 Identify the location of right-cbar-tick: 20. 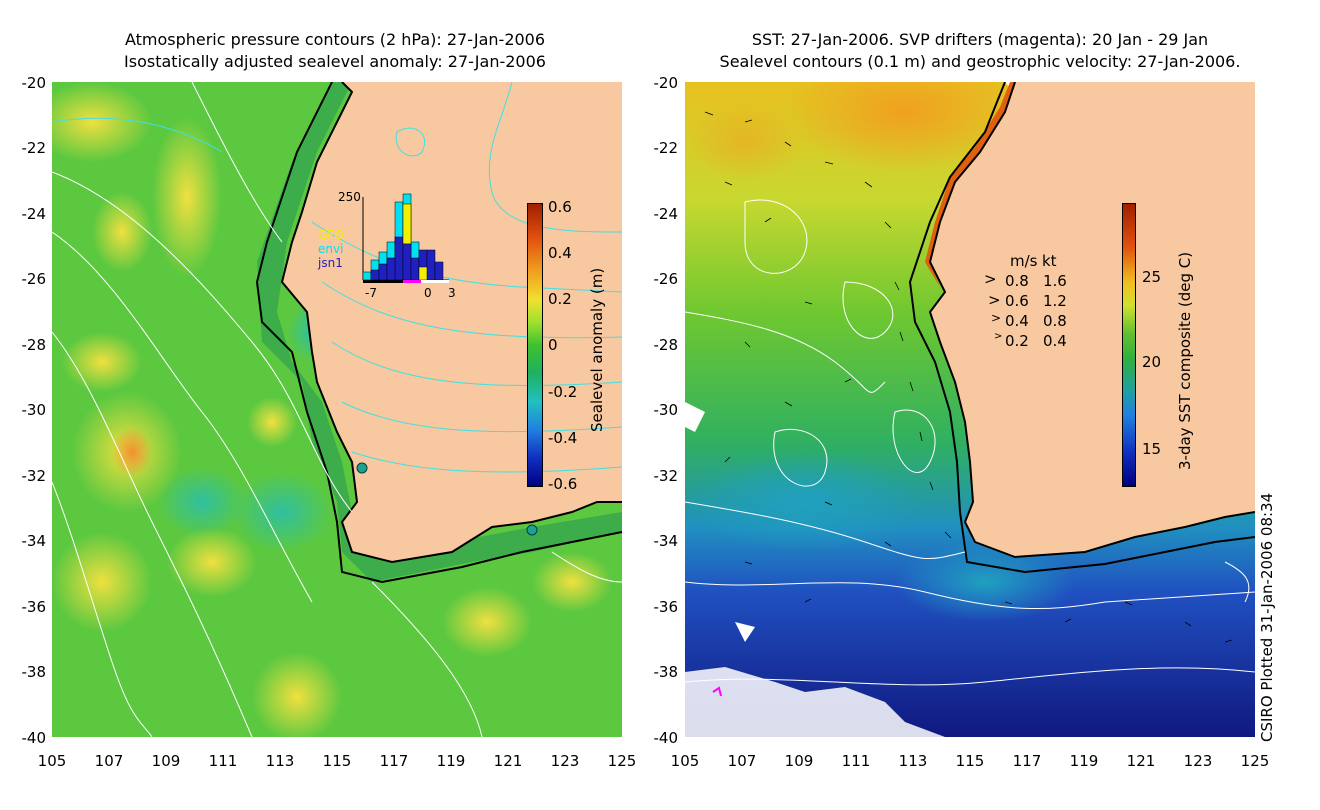
(1152, 362).